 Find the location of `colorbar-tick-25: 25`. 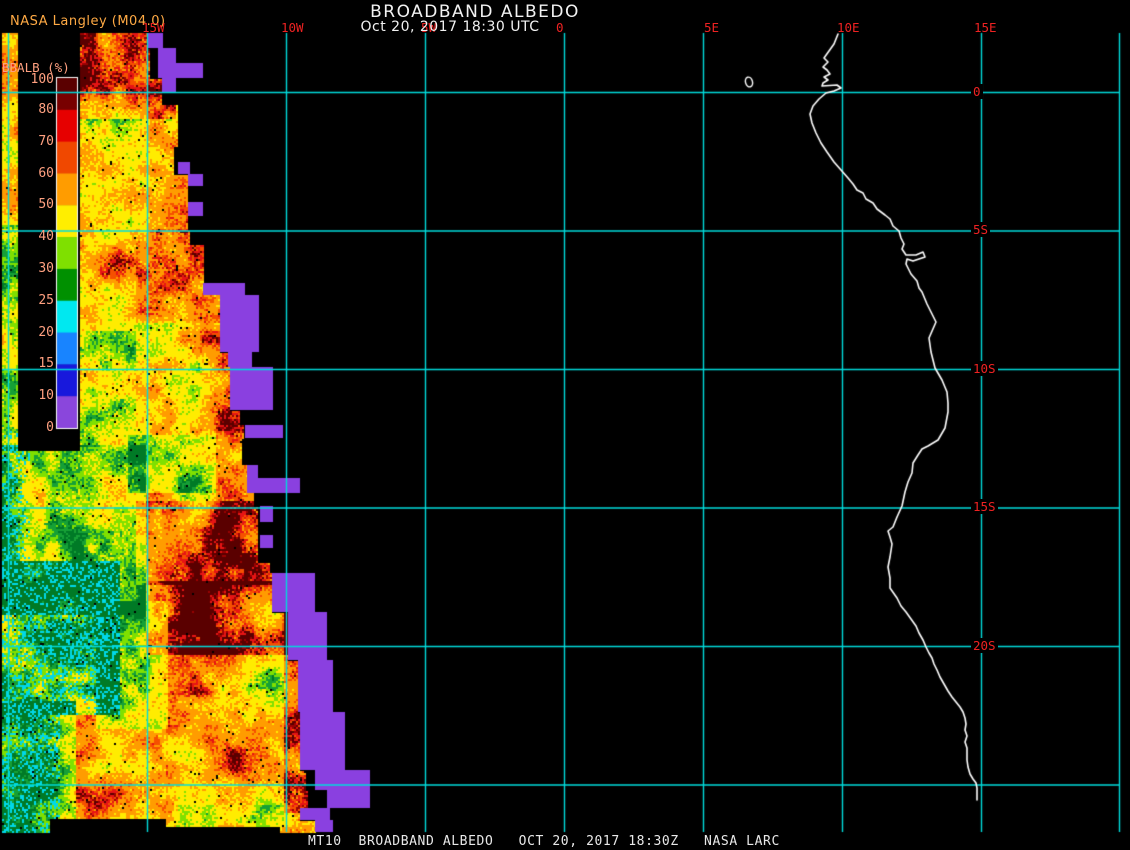

colorbar-tick-25: 25 is located at coordinates (46, 300).